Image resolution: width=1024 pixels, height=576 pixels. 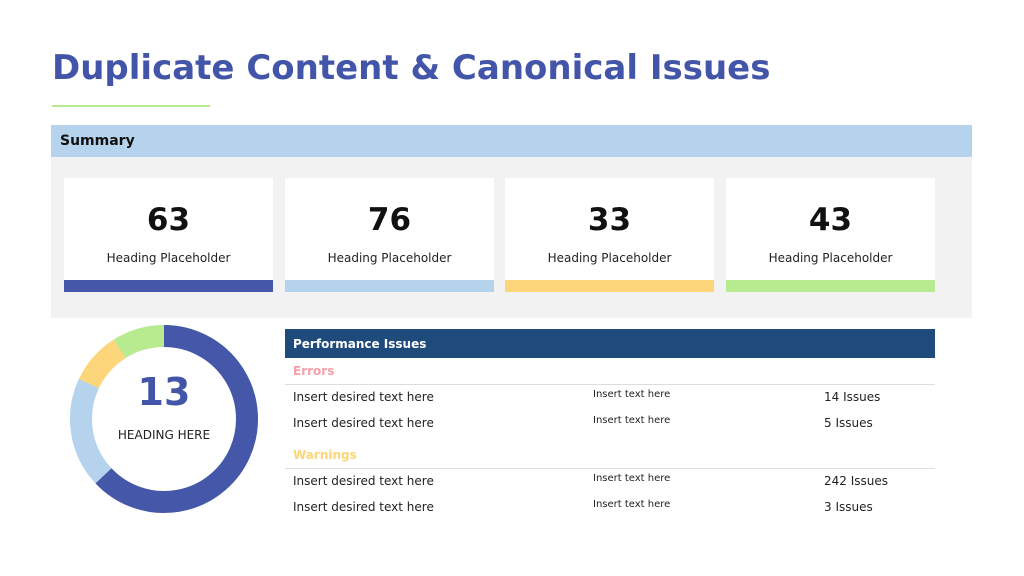 What do you see at coordinates (97, 141) in the screenshot?
I see `summary-title: Summary` at bounding box center [97, 141].